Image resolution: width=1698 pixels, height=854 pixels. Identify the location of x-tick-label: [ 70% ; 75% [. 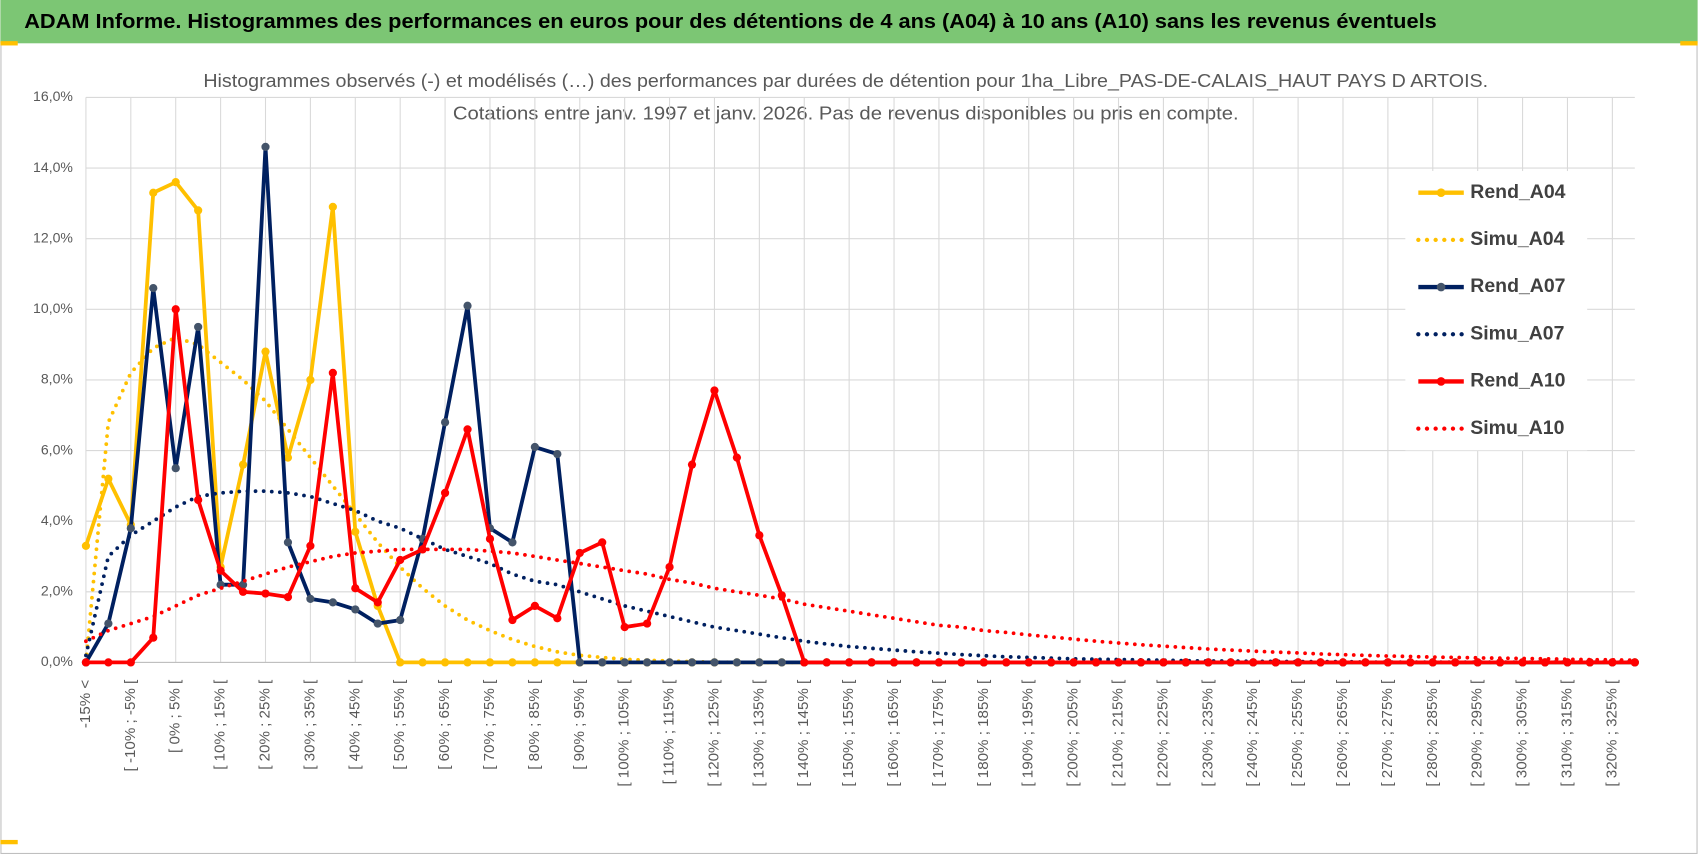
(489, 724).